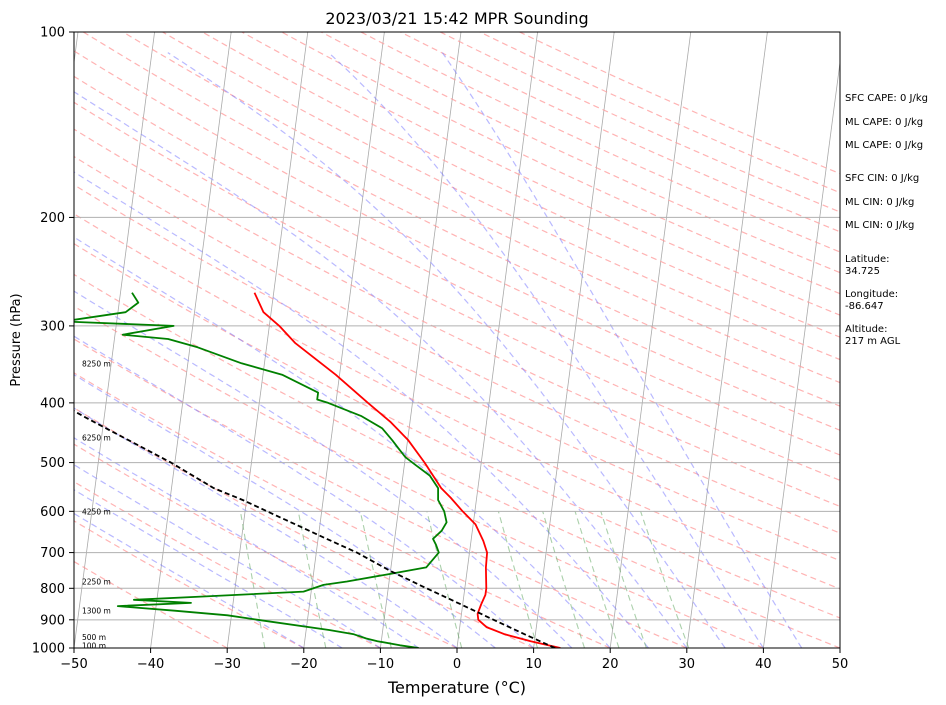 The width and height of the screenshot is (946, 705). I want to click on x-tick-label: −10, so click(380, 664).